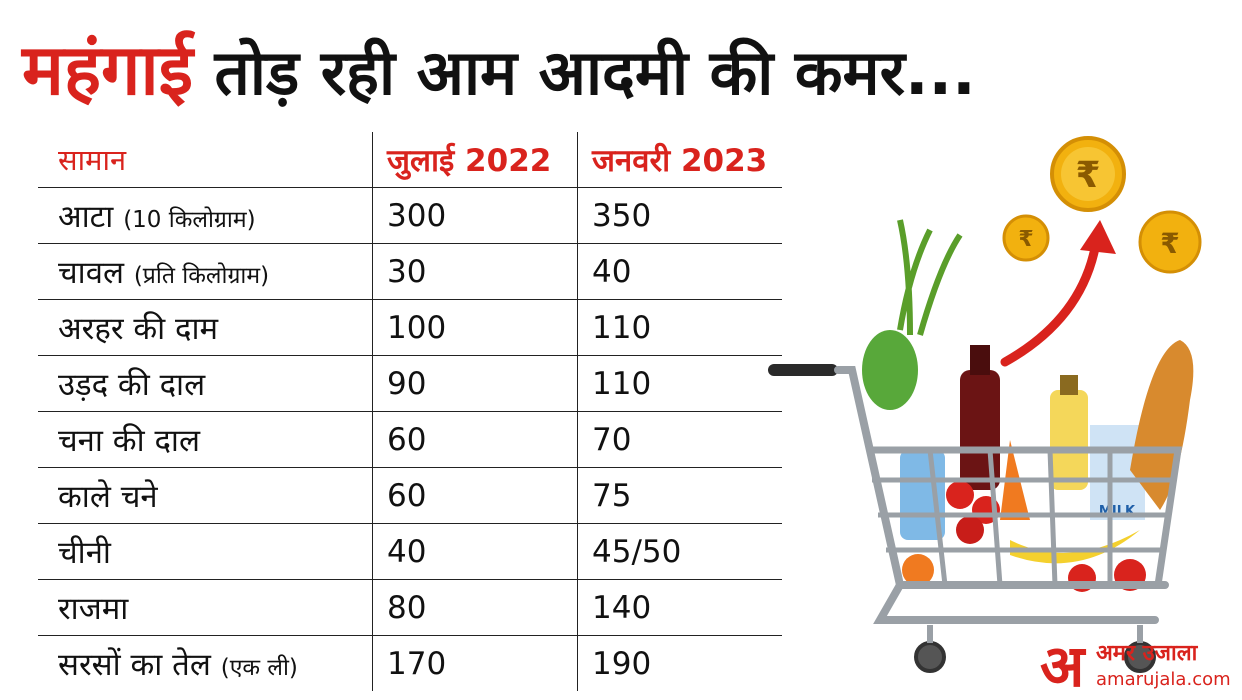 This screenshot has width=1242, height=700. I want to click on price-january-2023: 70, so click(679, 439).